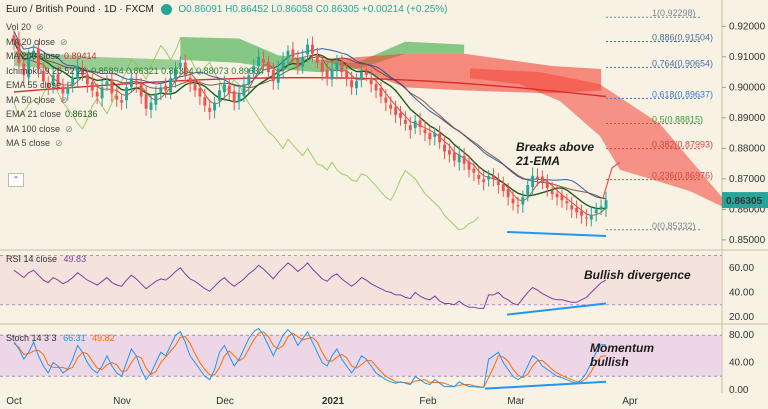 This screenshot has height=409, width=768. Describe the element at coordinates (545, 385) in the screenshot. I see `stoch-divergence-line` at that location.